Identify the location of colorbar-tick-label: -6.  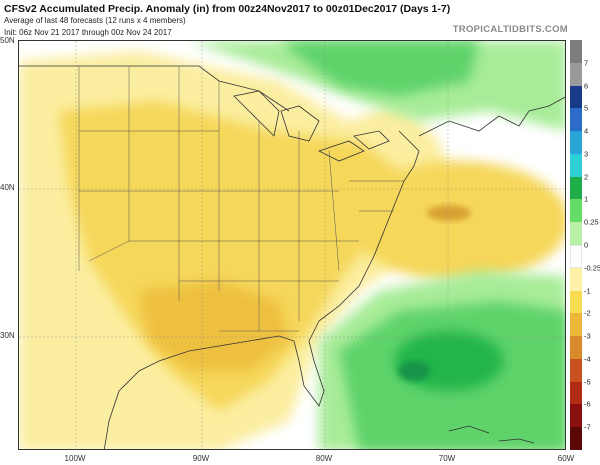
(587, 404).